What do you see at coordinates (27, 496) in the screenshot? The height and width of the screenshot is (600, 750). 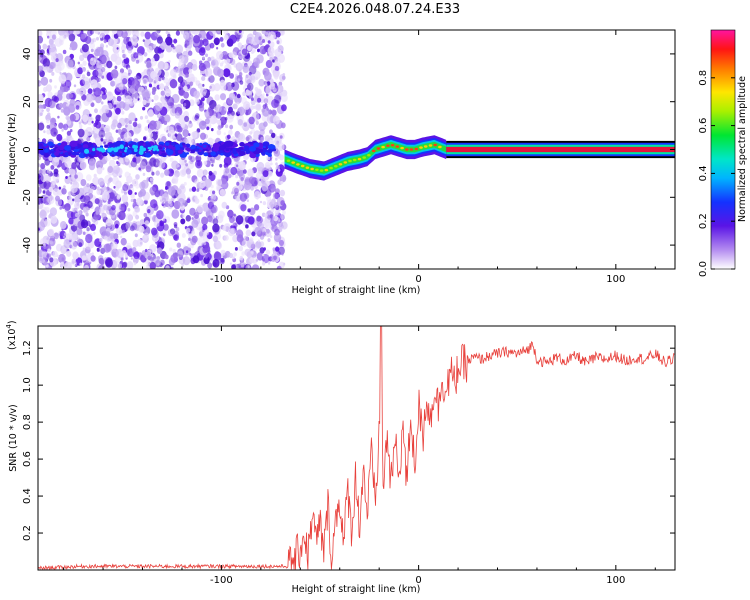 I see `snr-ytick-label: 0.4` at bounding box center [27, 496].